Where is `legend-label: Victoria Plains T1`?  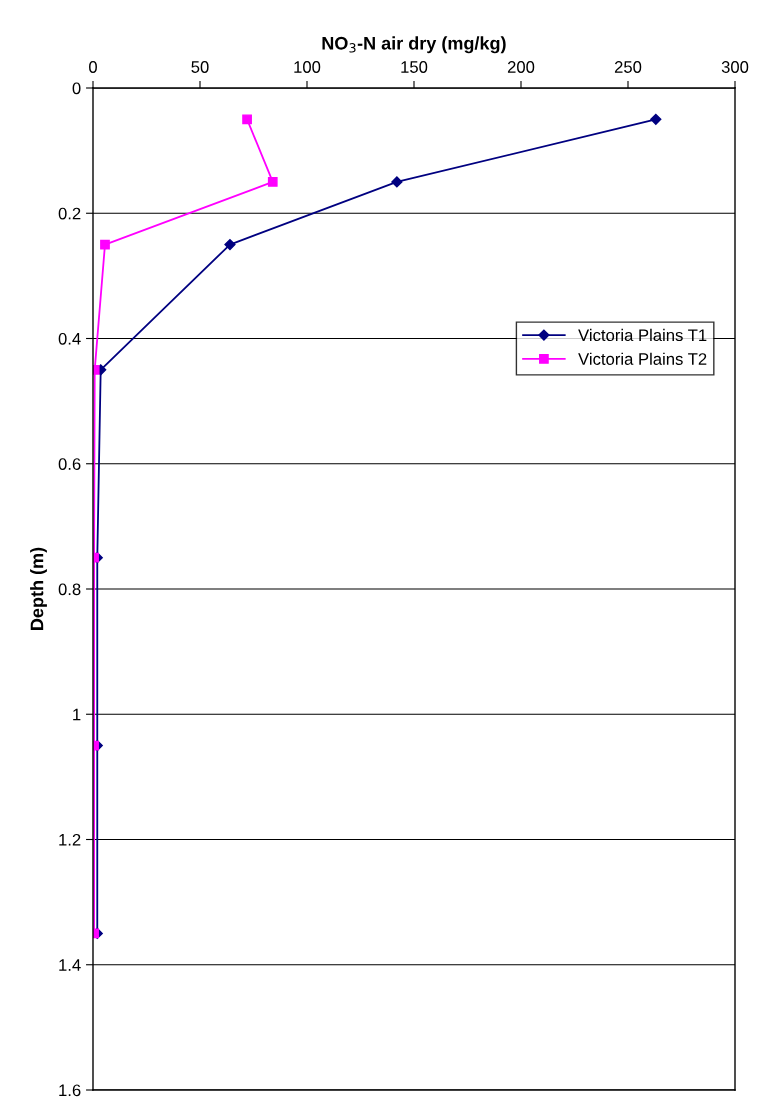 legend-label: Victoria Plains T1 is located at coordinates (642, 335).